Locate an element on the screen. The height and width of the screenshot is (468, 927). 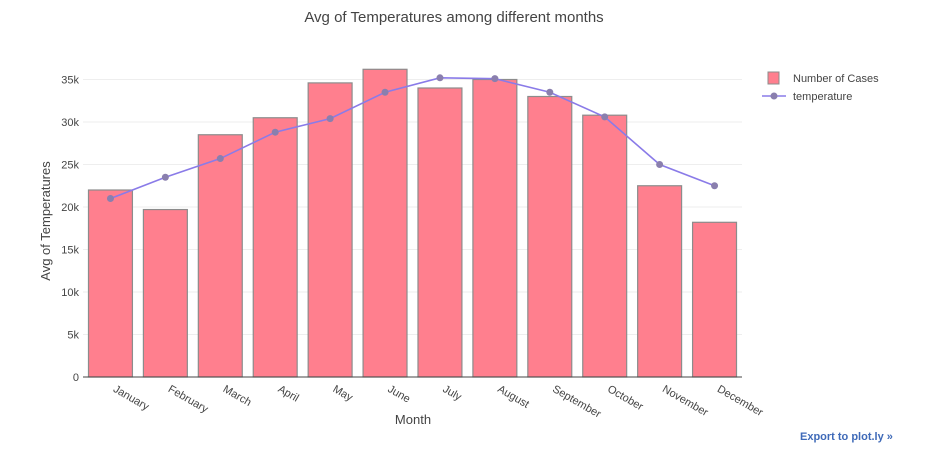
legend-swatch-number-of-cases is located at coordinates (773, 78).